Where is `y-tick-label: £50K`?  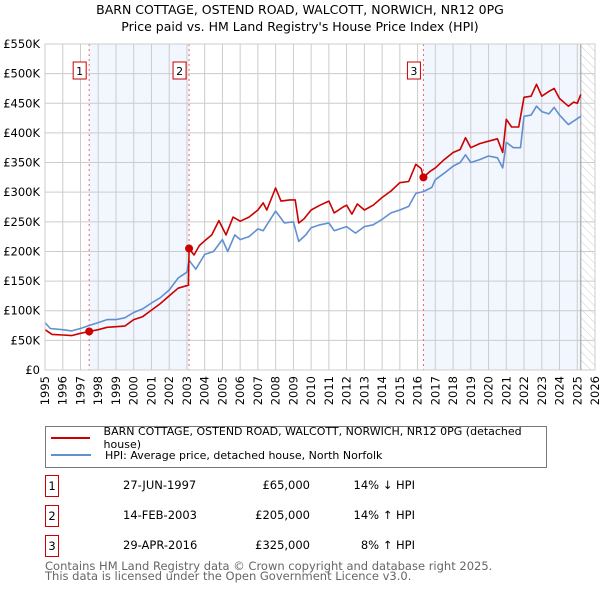
y-tick-label: £50K is located at coordinates (26, 340).